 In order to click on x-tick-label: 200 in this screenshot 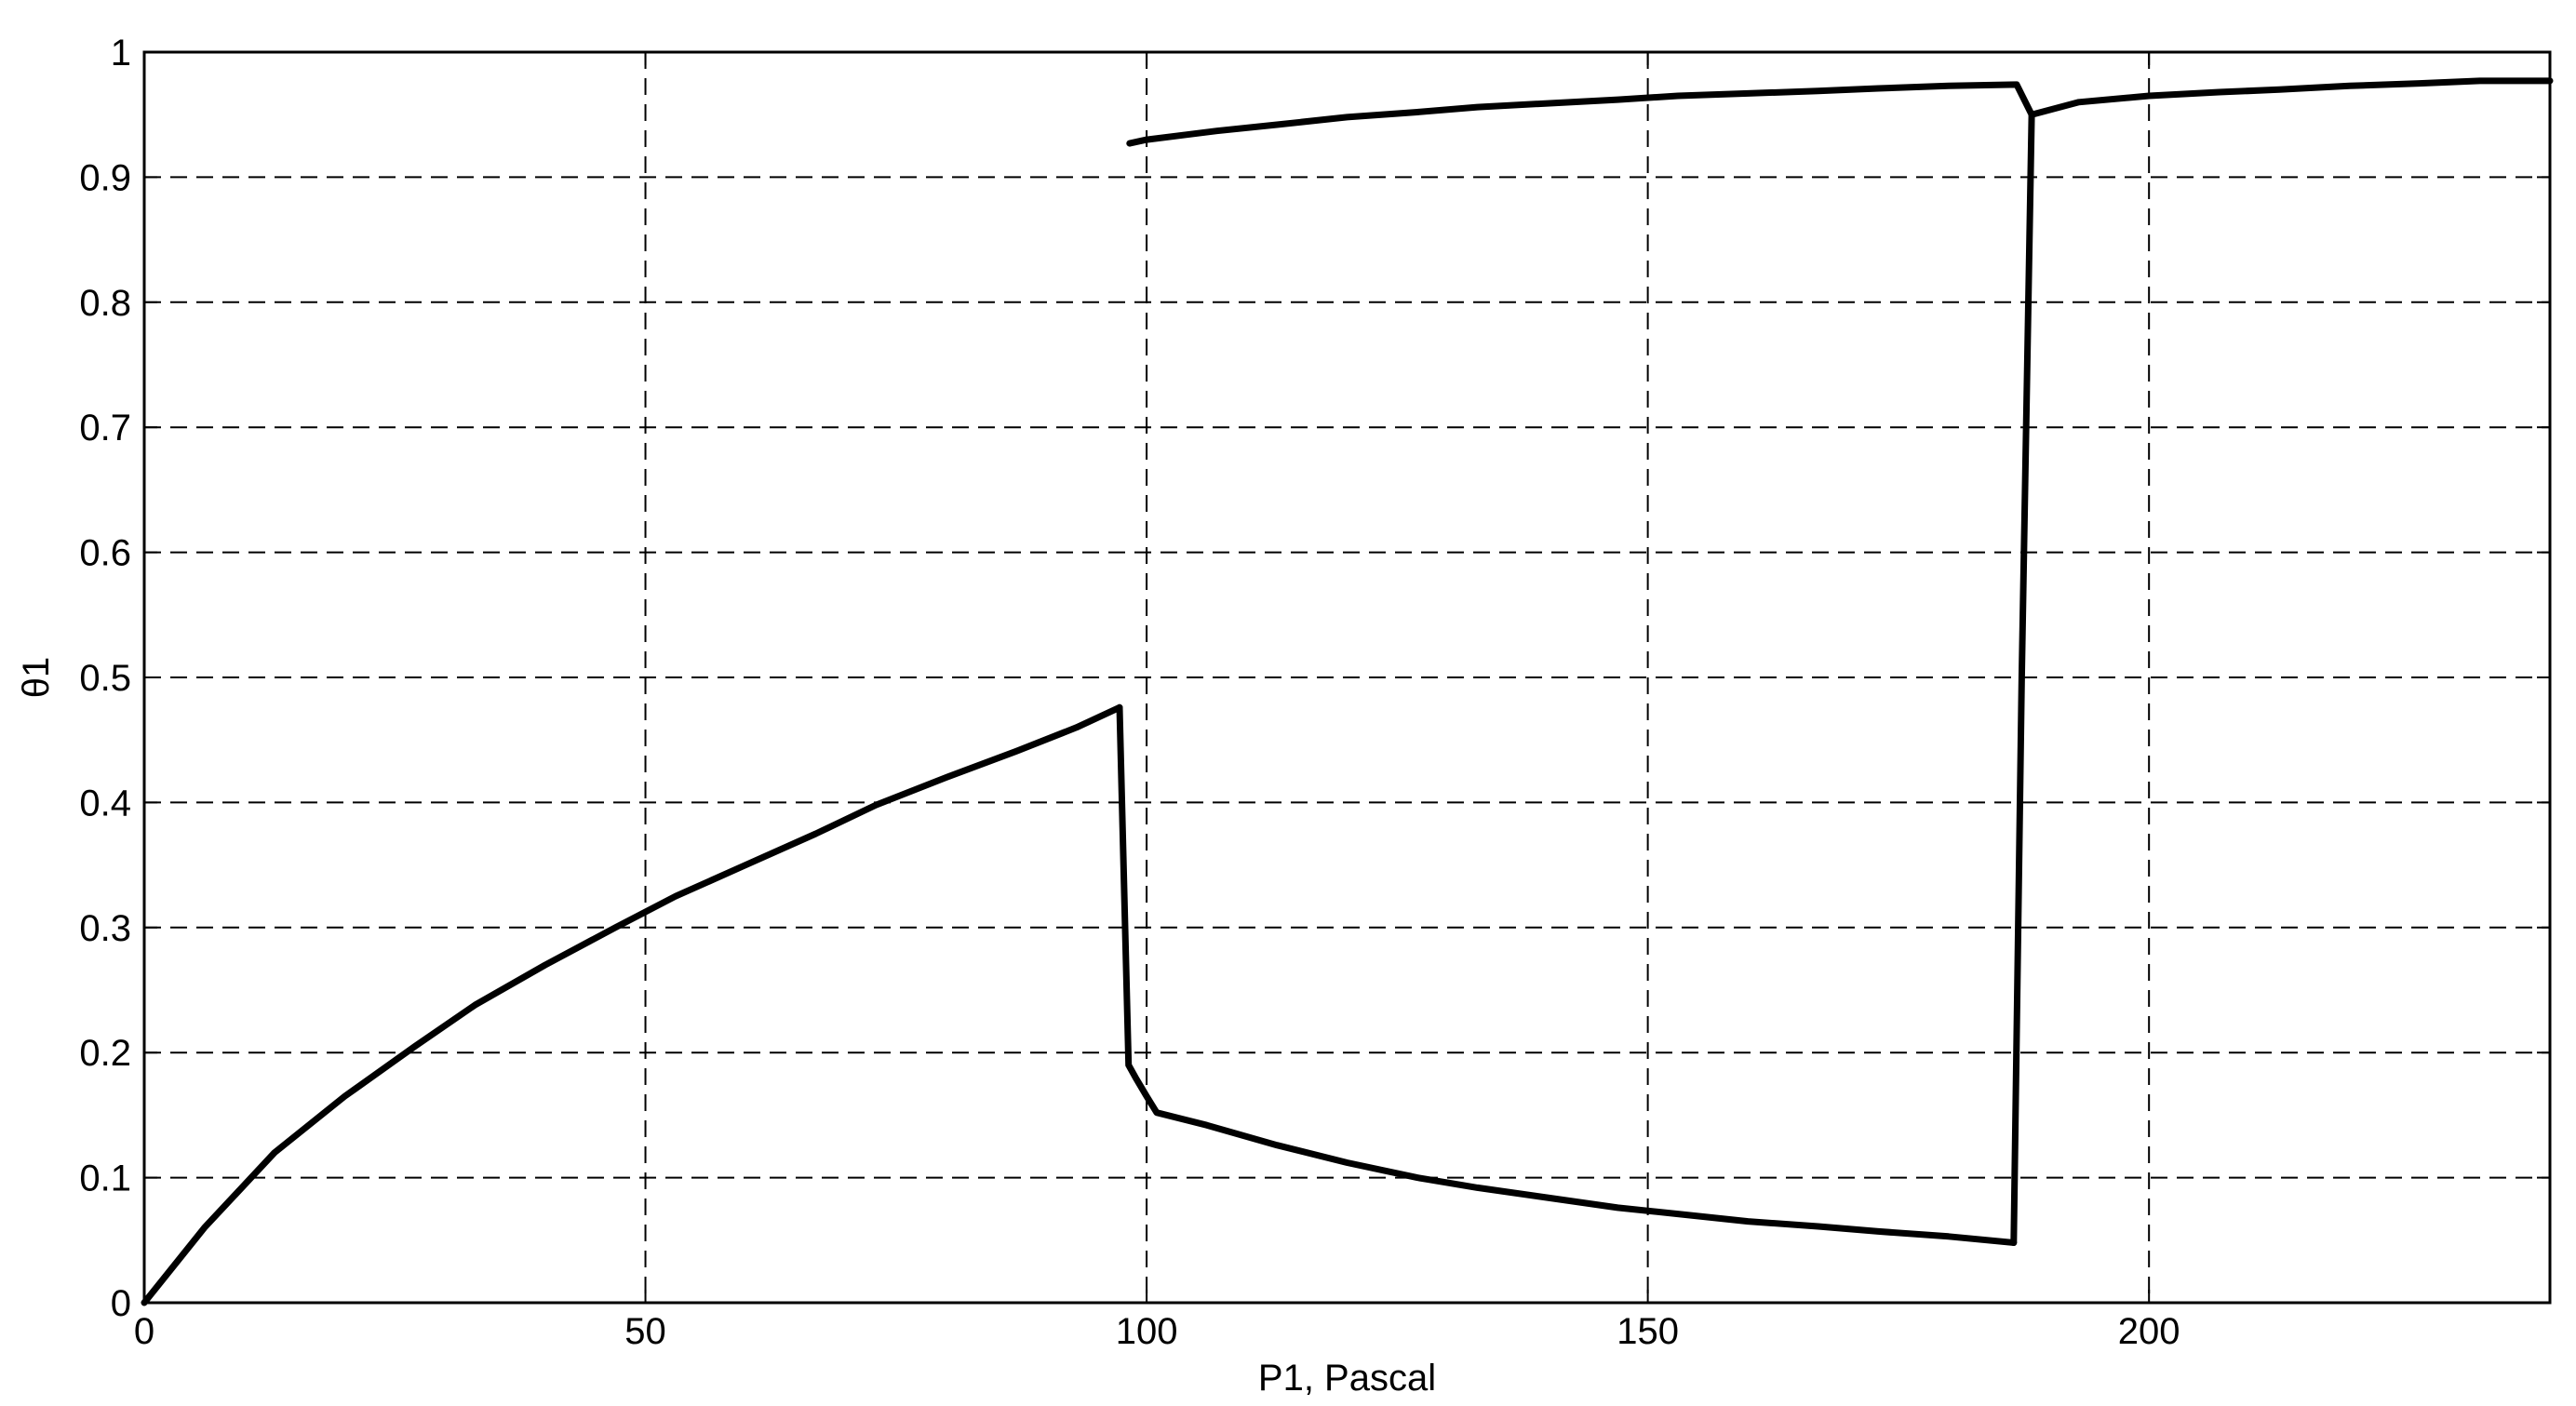, I will do `click(2149, 1331)`.